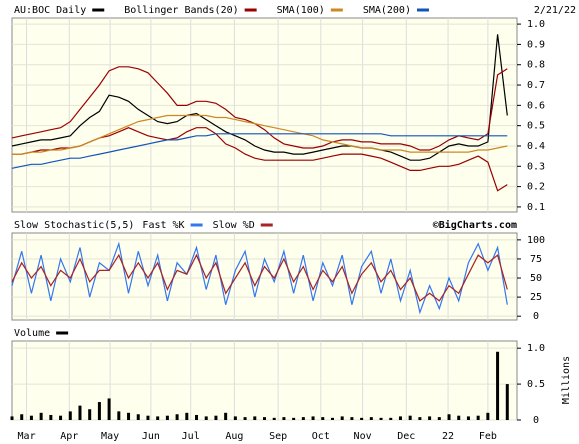 This screenshot has width=579, height=444. I want to click on y-tick-label: 0.7, so click(536, 85).